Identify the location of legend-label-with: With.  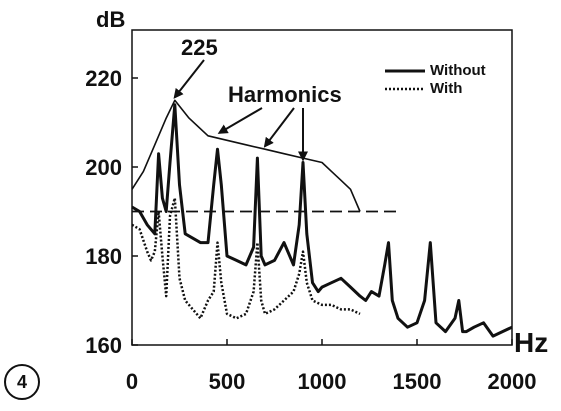
(446, 88).